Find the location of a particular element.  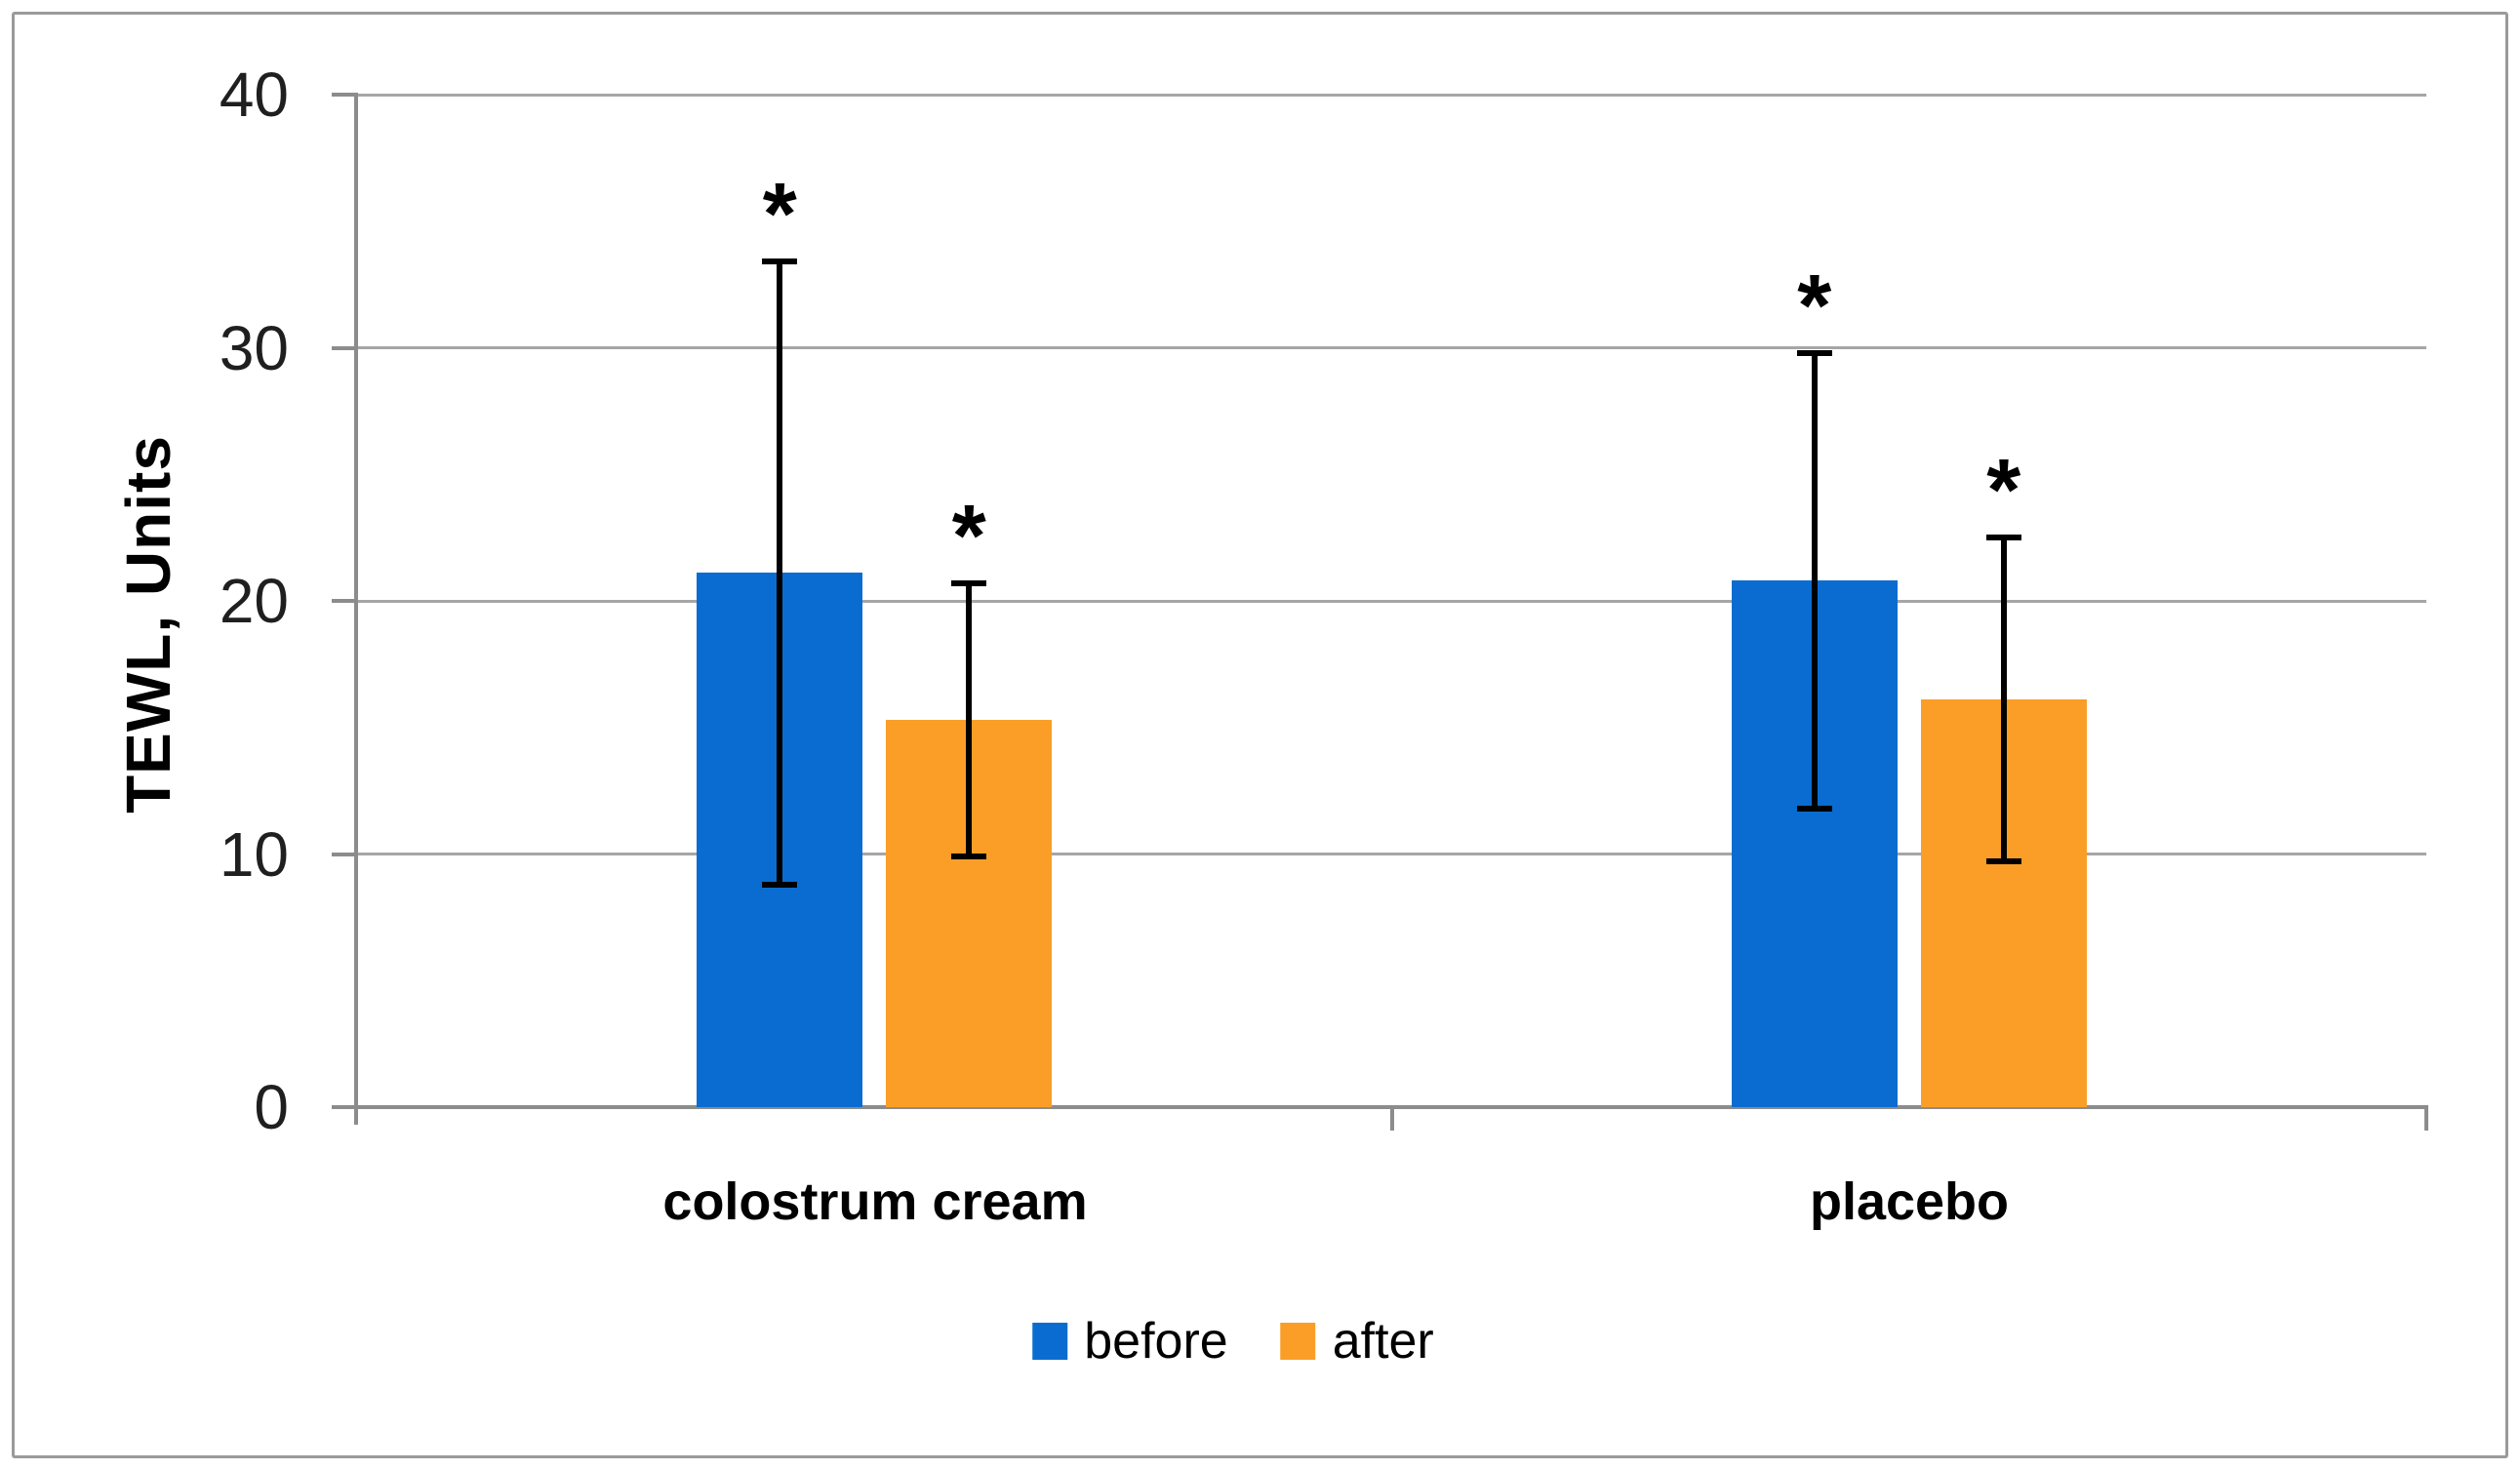

error-cap-top-before-placebo is located at coordinates (1814, 353).